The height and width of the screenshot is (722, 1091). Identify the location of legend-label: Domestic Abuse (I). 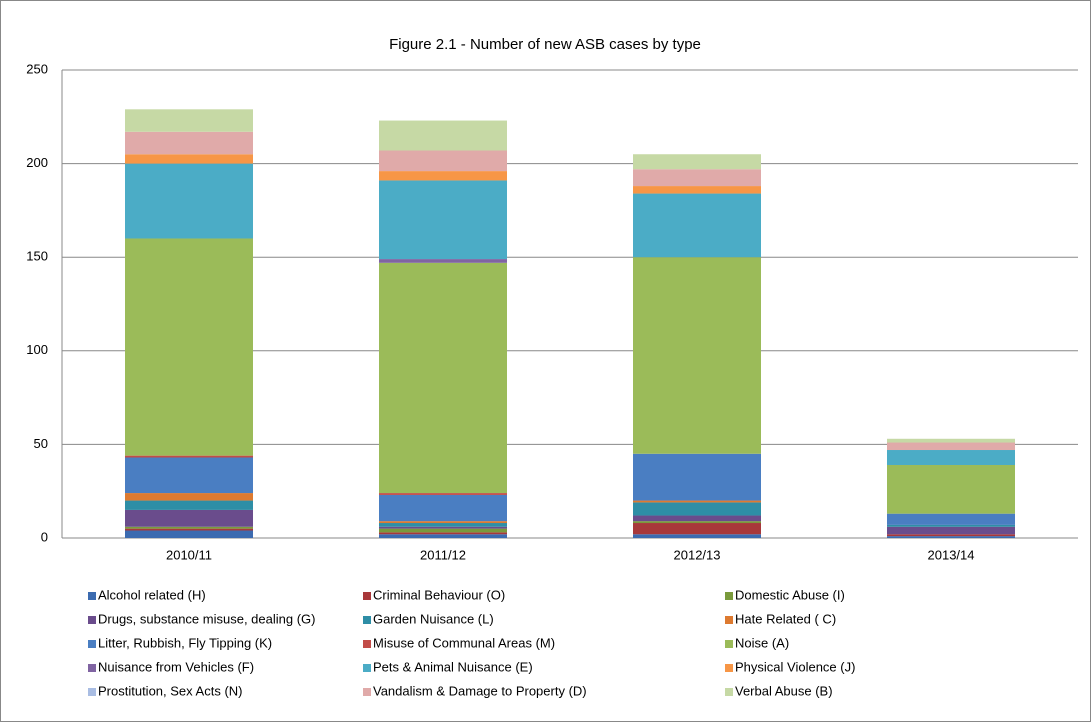
(790, 594).